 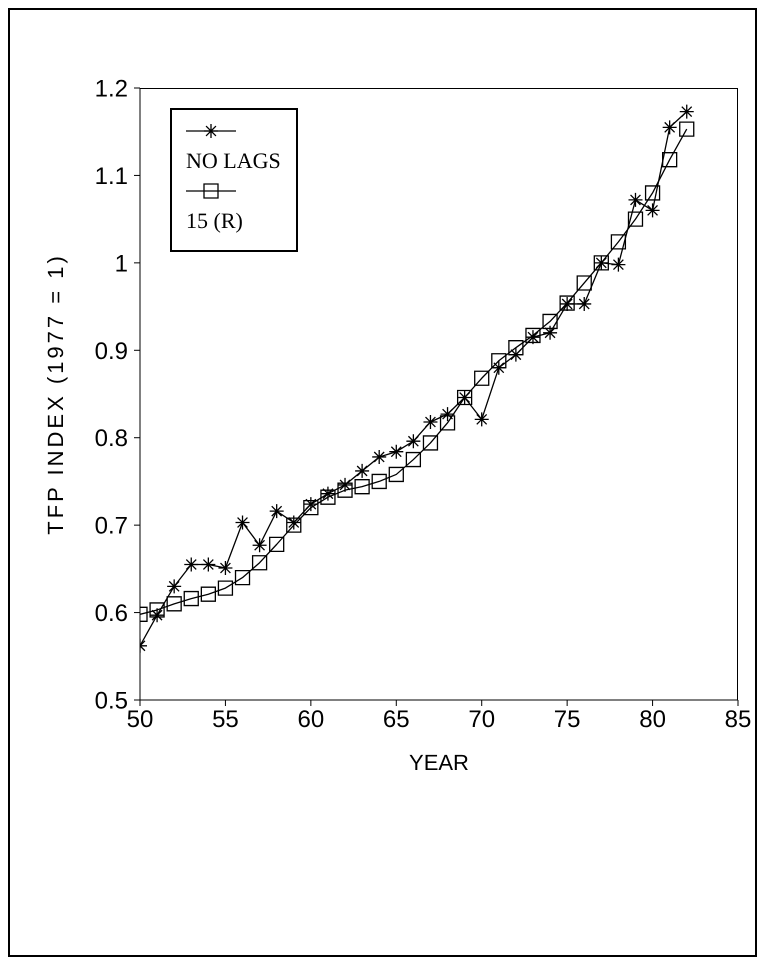 What do you see at coordinates (567, 720) in the screenshot?
I see `x-tick-label: 75` at bounding box center [567, 720].